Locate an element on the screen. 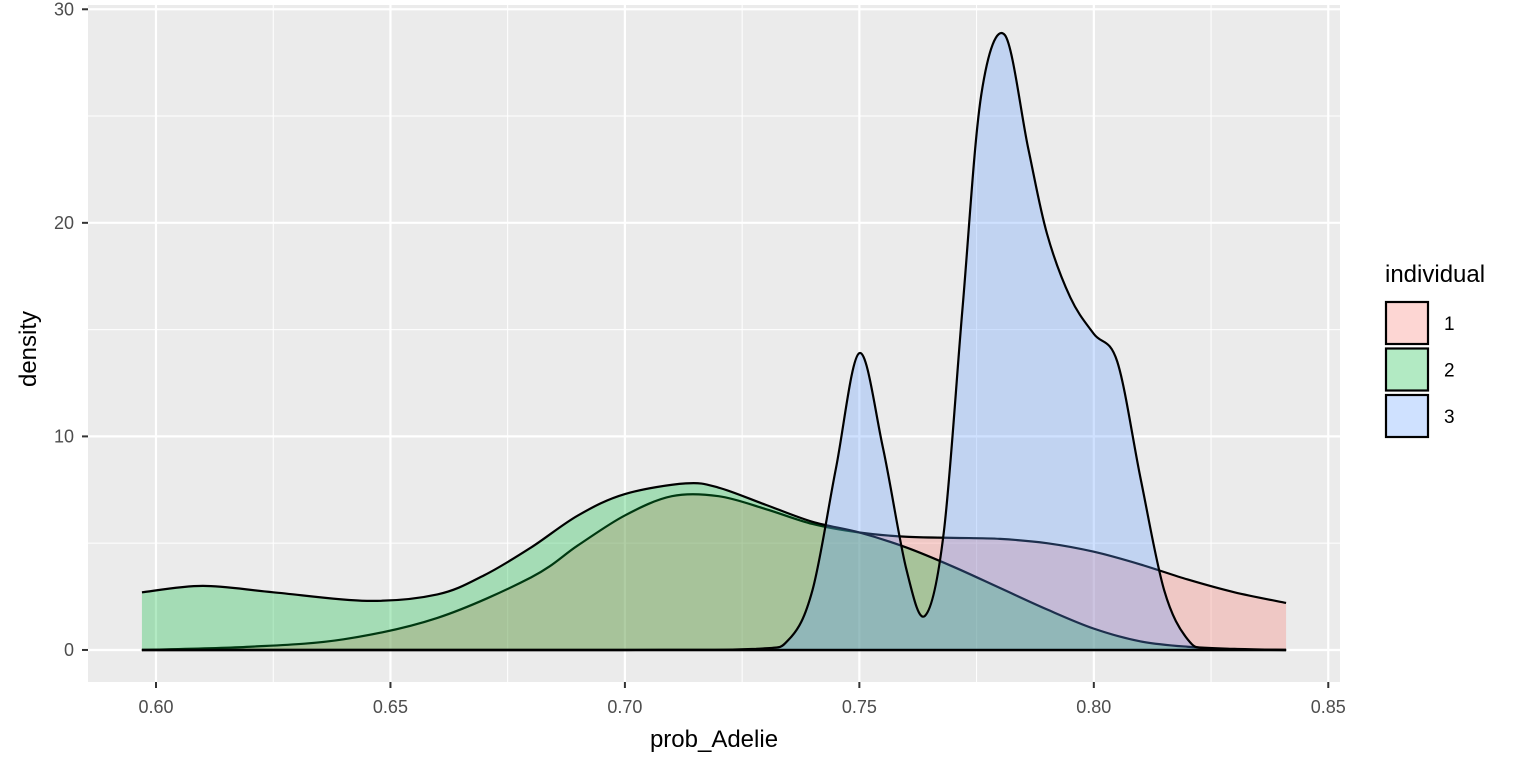  x-tick-label: 0.60 is located at coordinates (155, 707).